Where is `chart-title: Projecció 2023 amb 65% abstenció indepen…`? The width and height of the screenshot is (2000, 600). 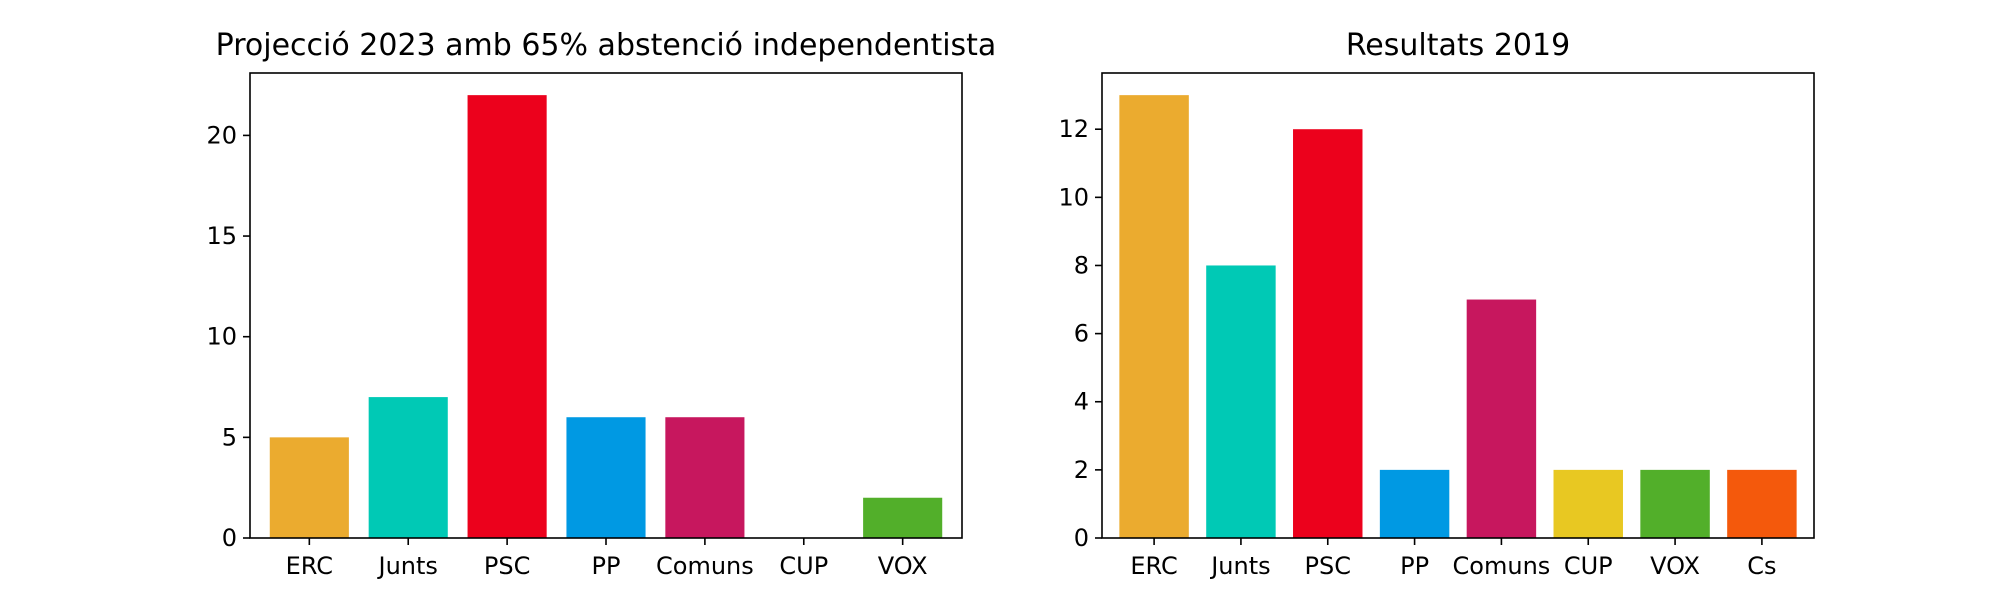 chart-title: Projecció 2023 amb 65% abstenció indepen… is located at coordinates (606, 45).